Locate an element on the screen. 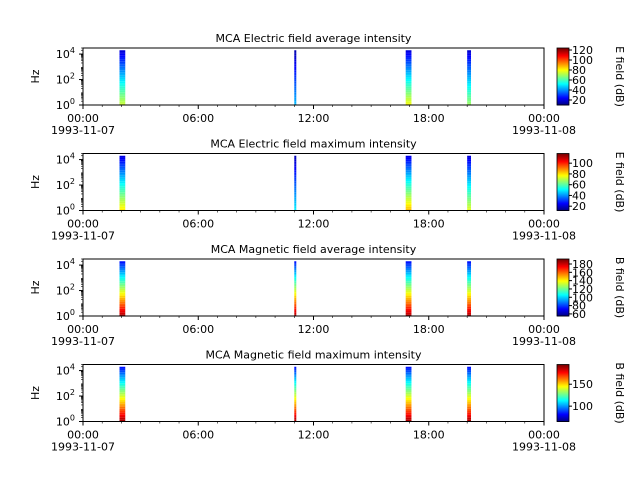 The image size is (640, 480). colorbar-tick-label: 160 is located at coordinates (582, 272).